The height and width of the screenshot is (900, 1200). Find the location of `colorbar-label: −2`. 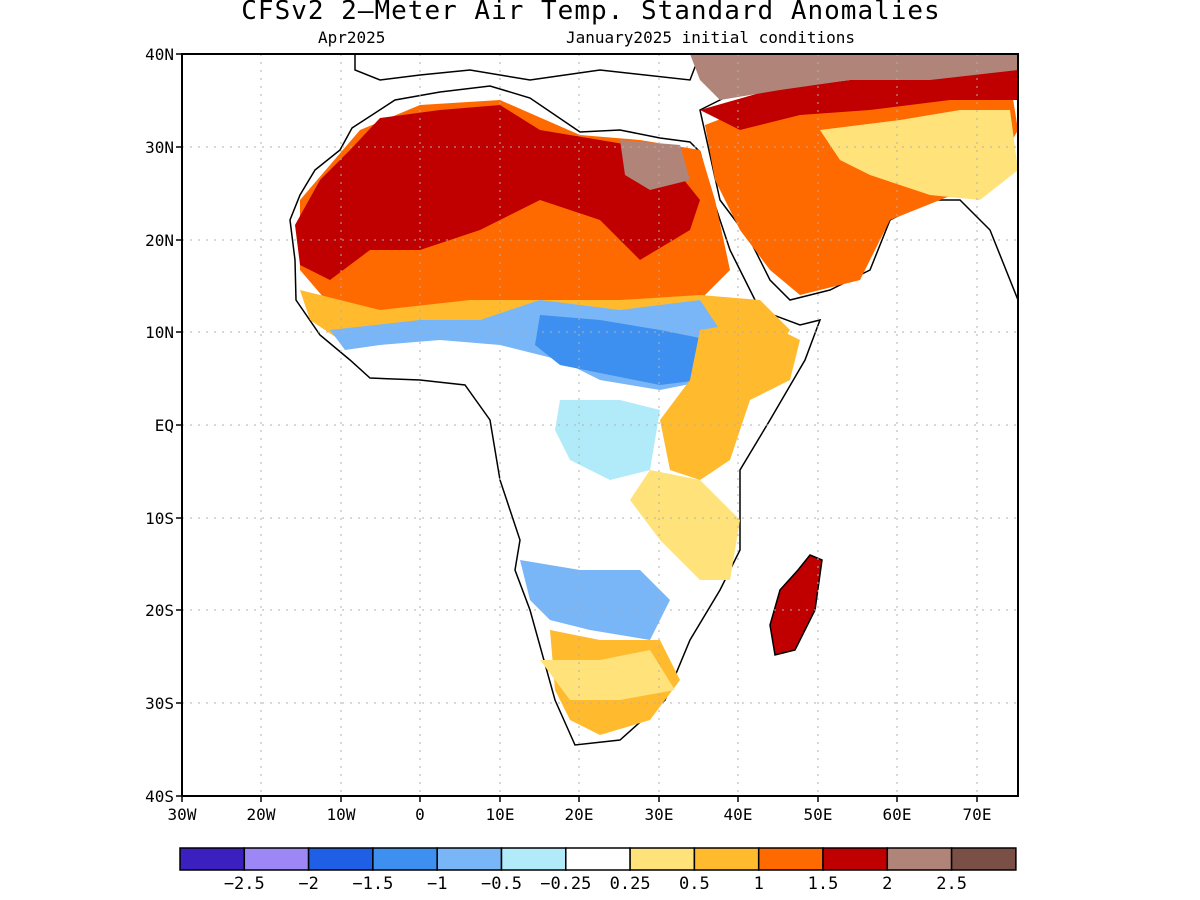

colorbar-label: −2 is located at coordinates (308, 884).